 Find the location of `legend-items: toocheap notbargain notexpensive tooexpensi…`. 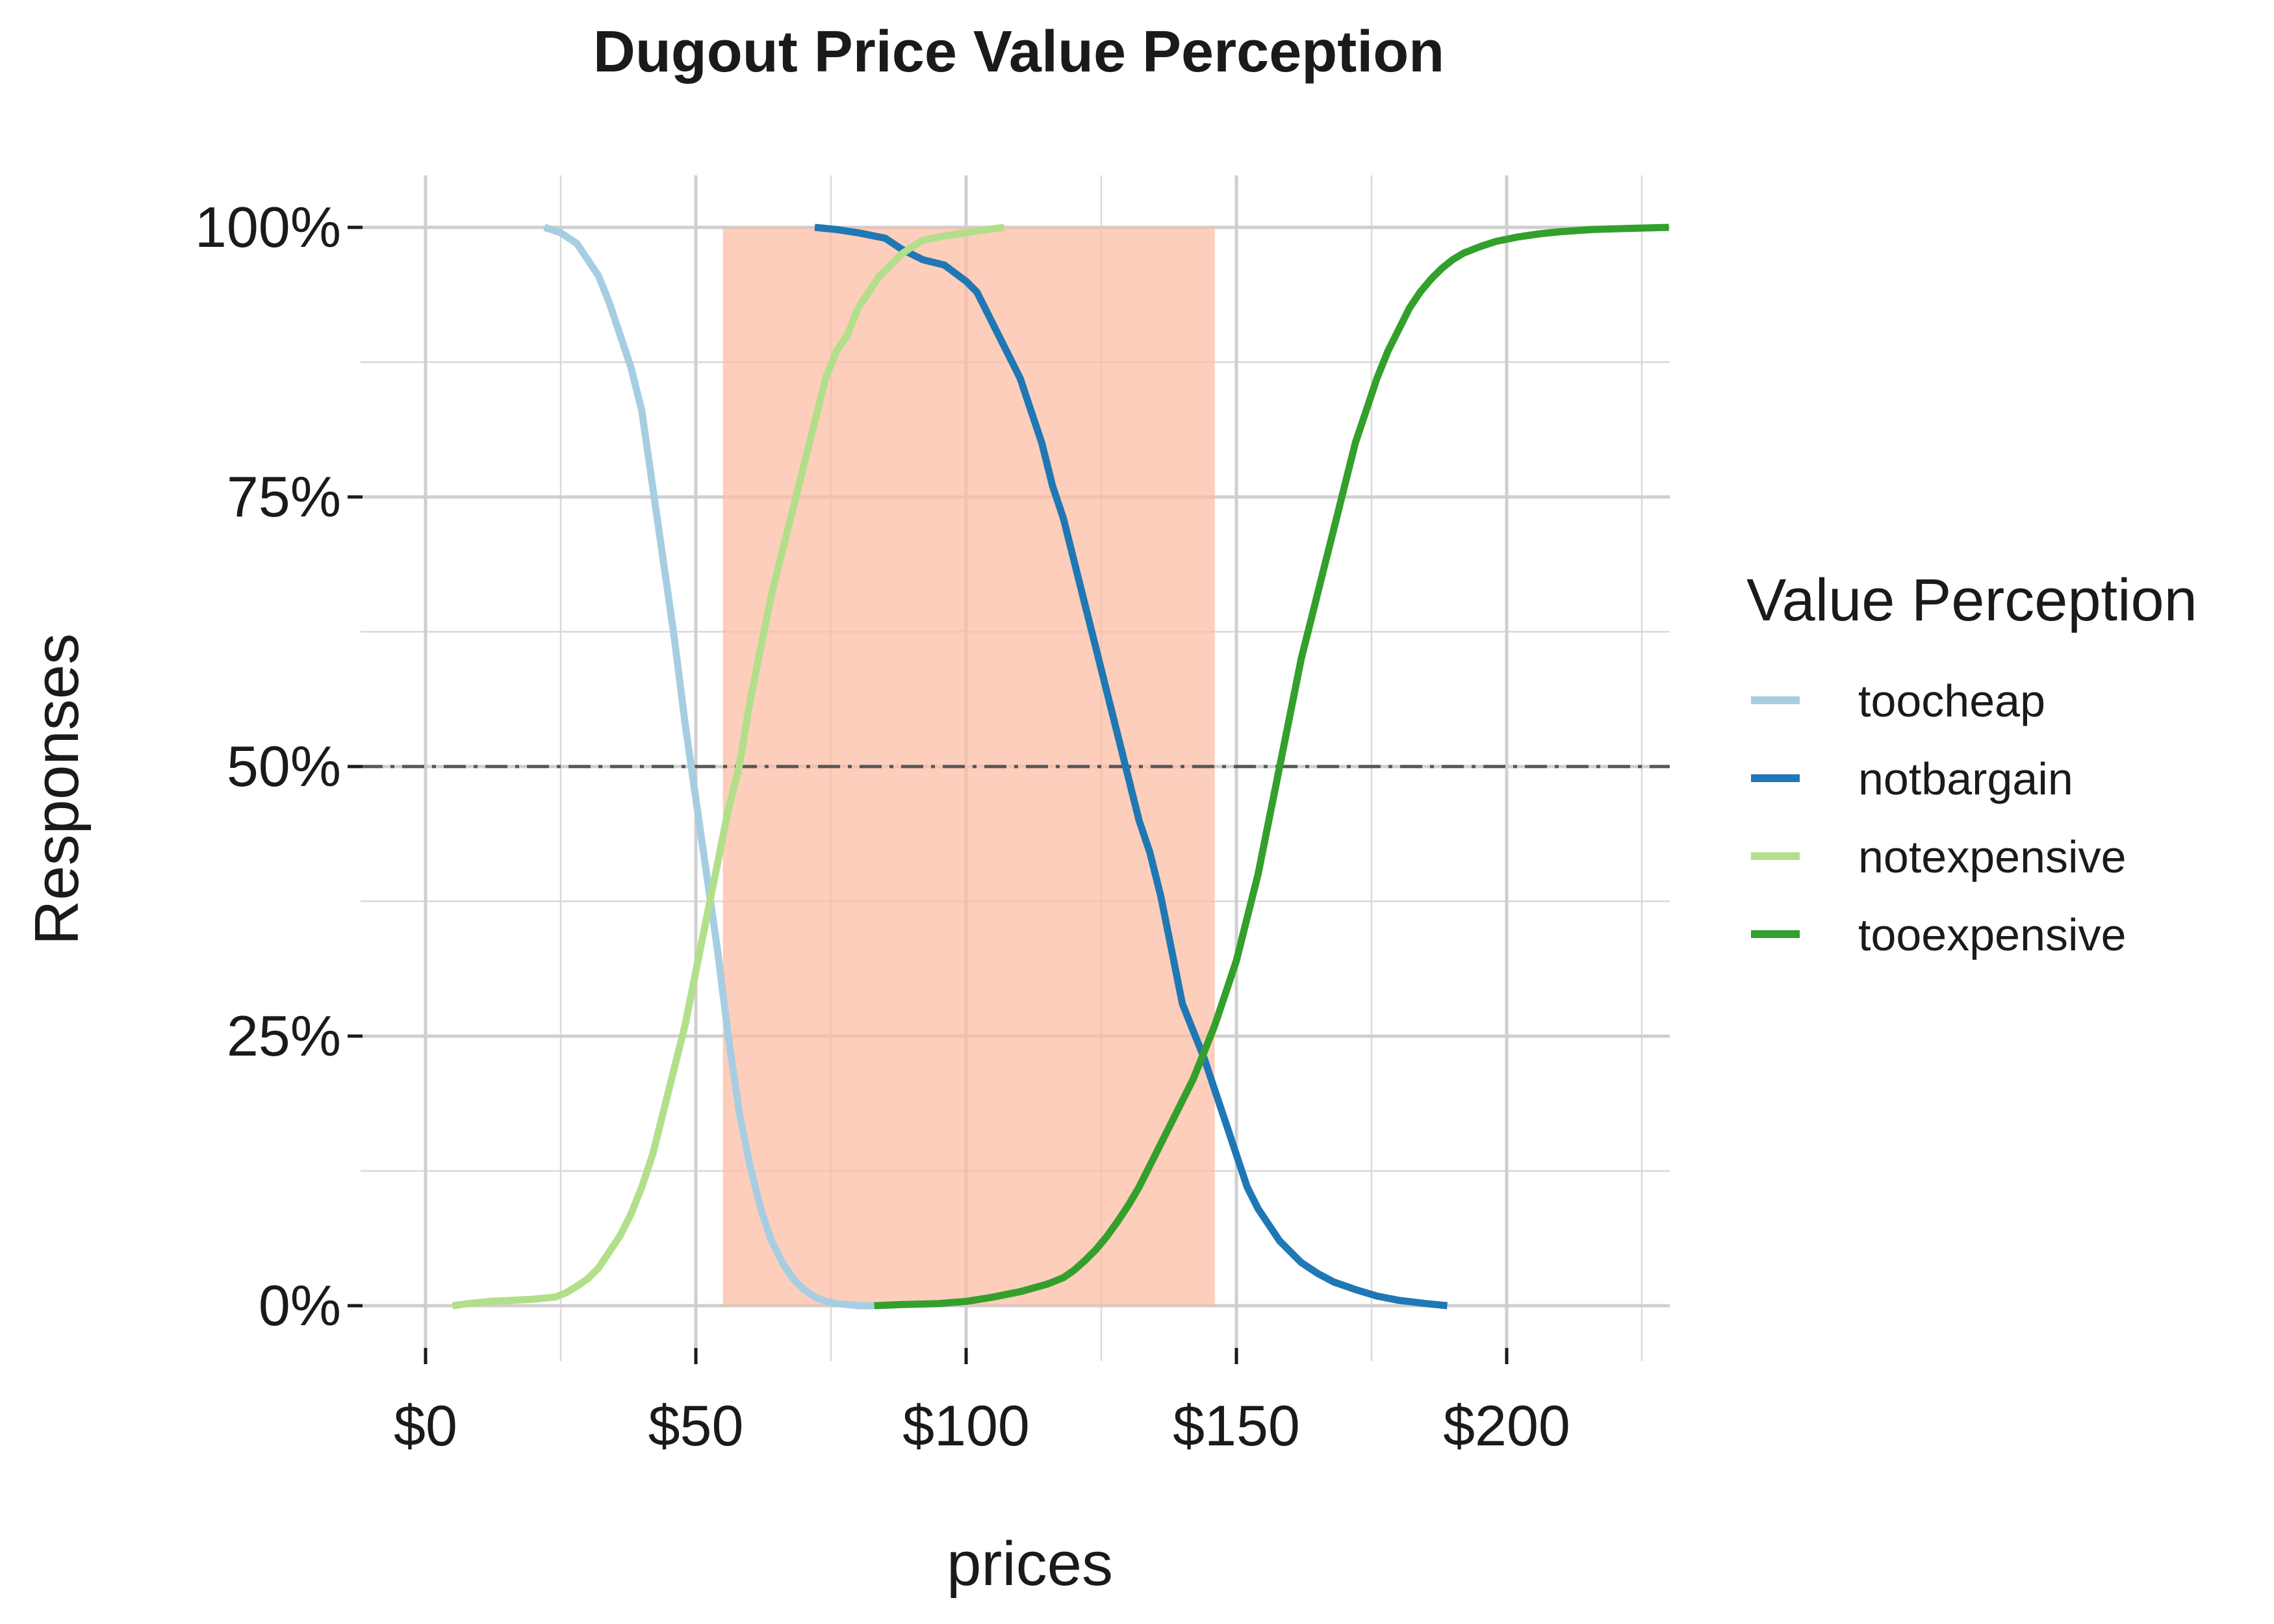

legend-items: toocheap notbargain notexpensive tooexpensi… is located at coordinates (1939, 818).